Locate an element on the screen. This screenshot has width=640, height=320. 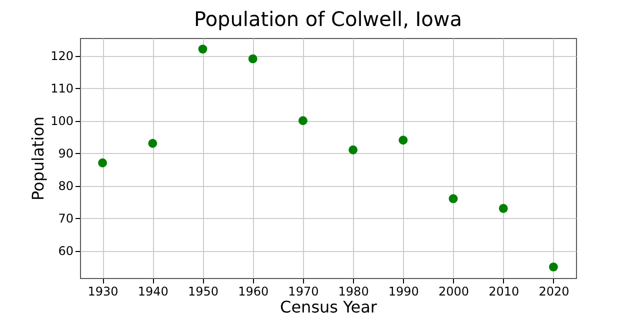
y-tick-label: 110 is located at coordinates (62, 89).